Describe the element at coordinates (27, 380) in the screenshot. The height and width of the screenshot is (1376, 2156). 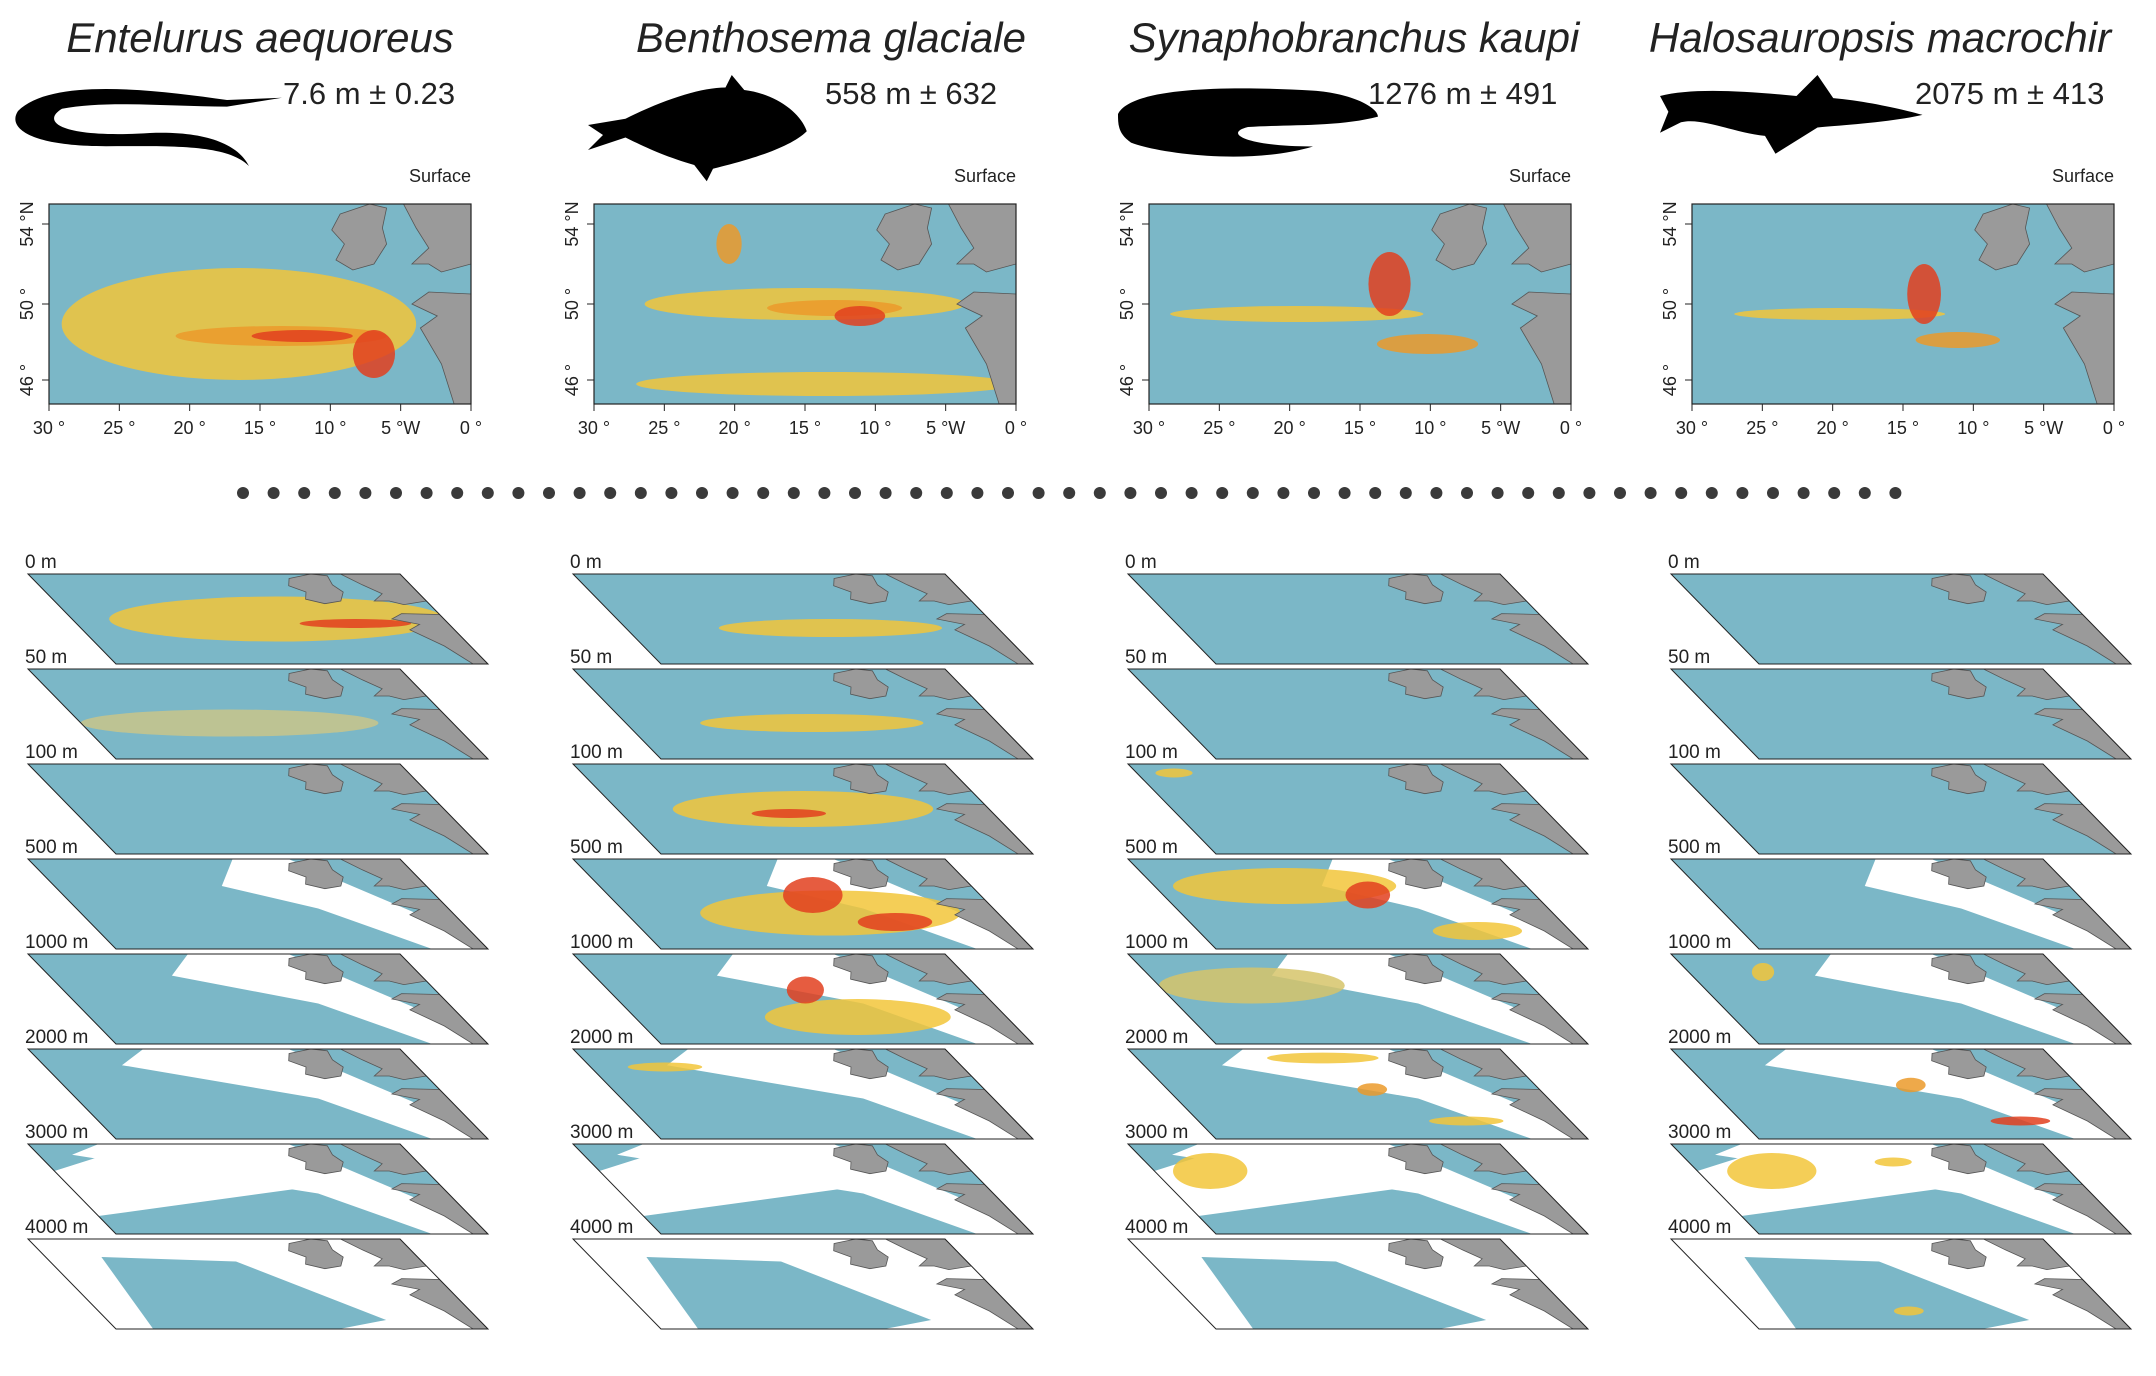
I see `y-tick-label: 46 °` at that location.